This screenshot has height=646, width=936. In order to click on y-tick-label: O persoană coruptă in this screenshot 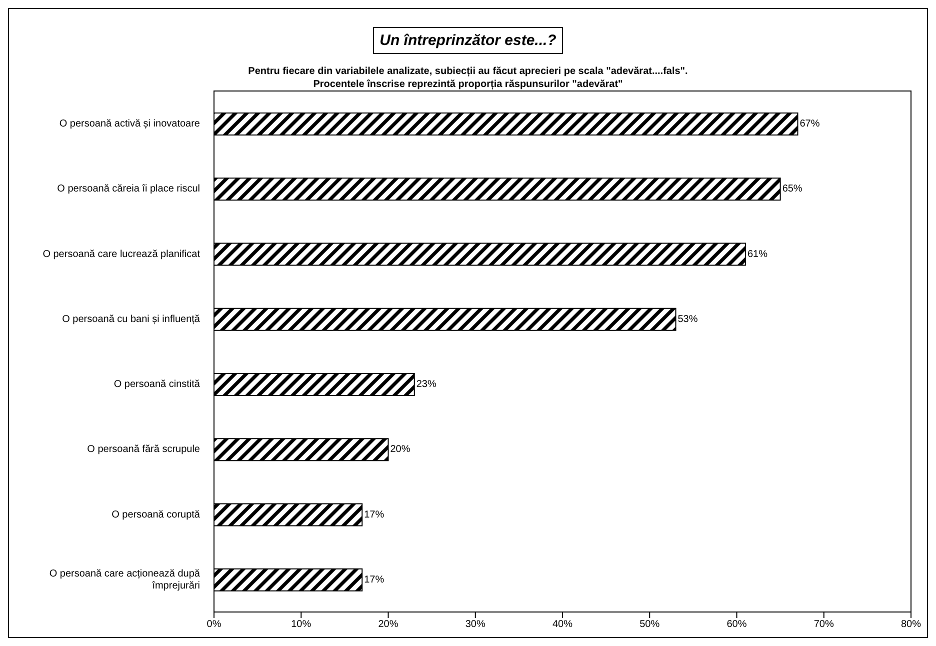, I will do `click(156, 514)`.